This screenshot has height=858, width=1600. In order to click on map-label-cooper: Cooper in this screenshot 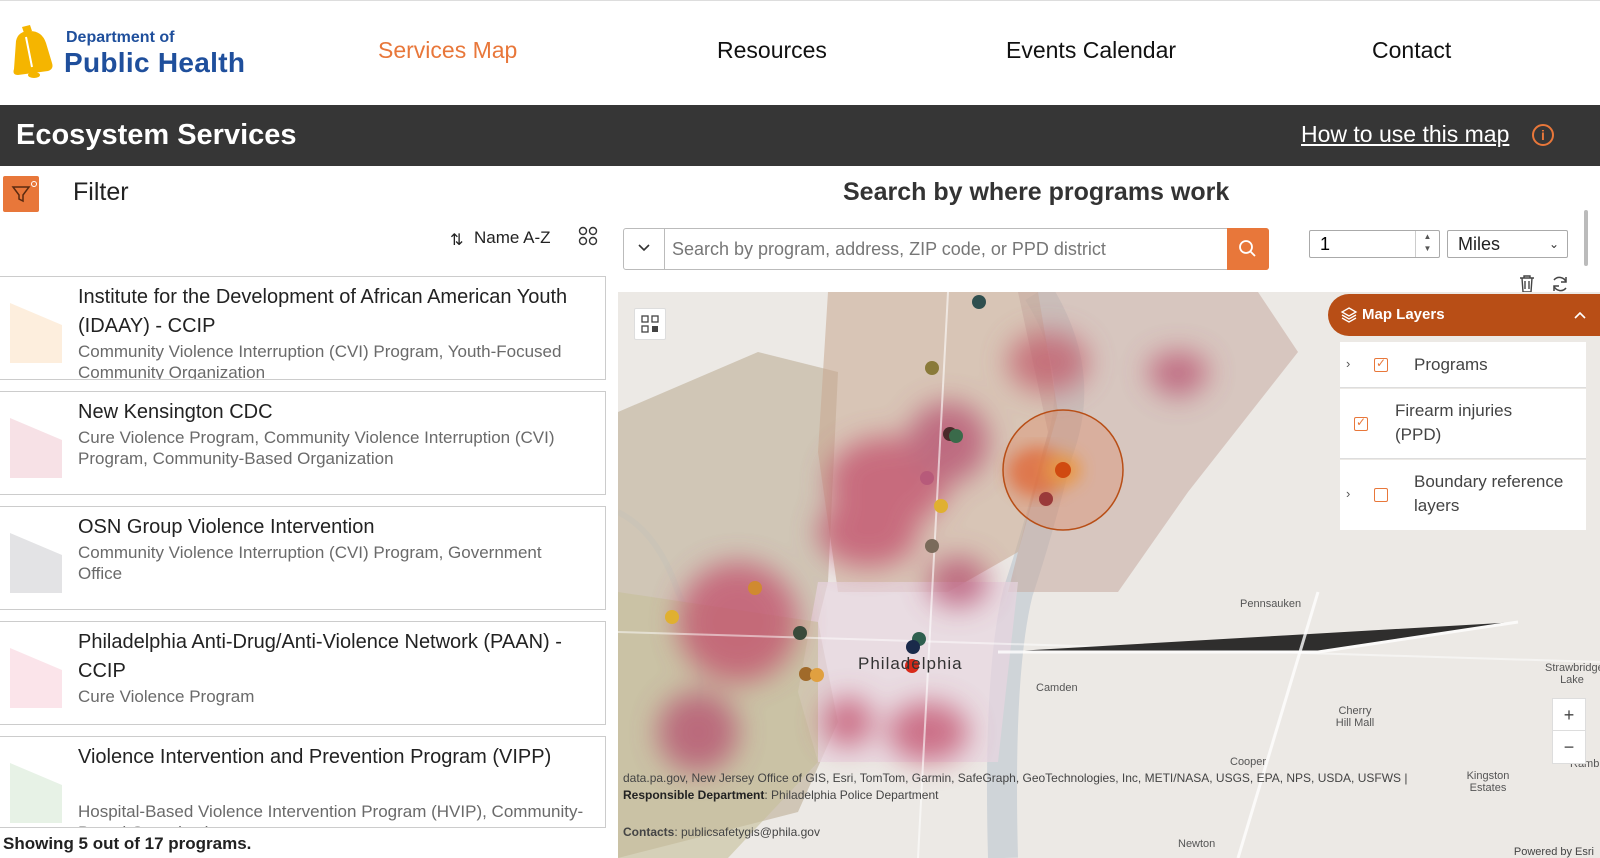, I will do `click(1248, 762)`.